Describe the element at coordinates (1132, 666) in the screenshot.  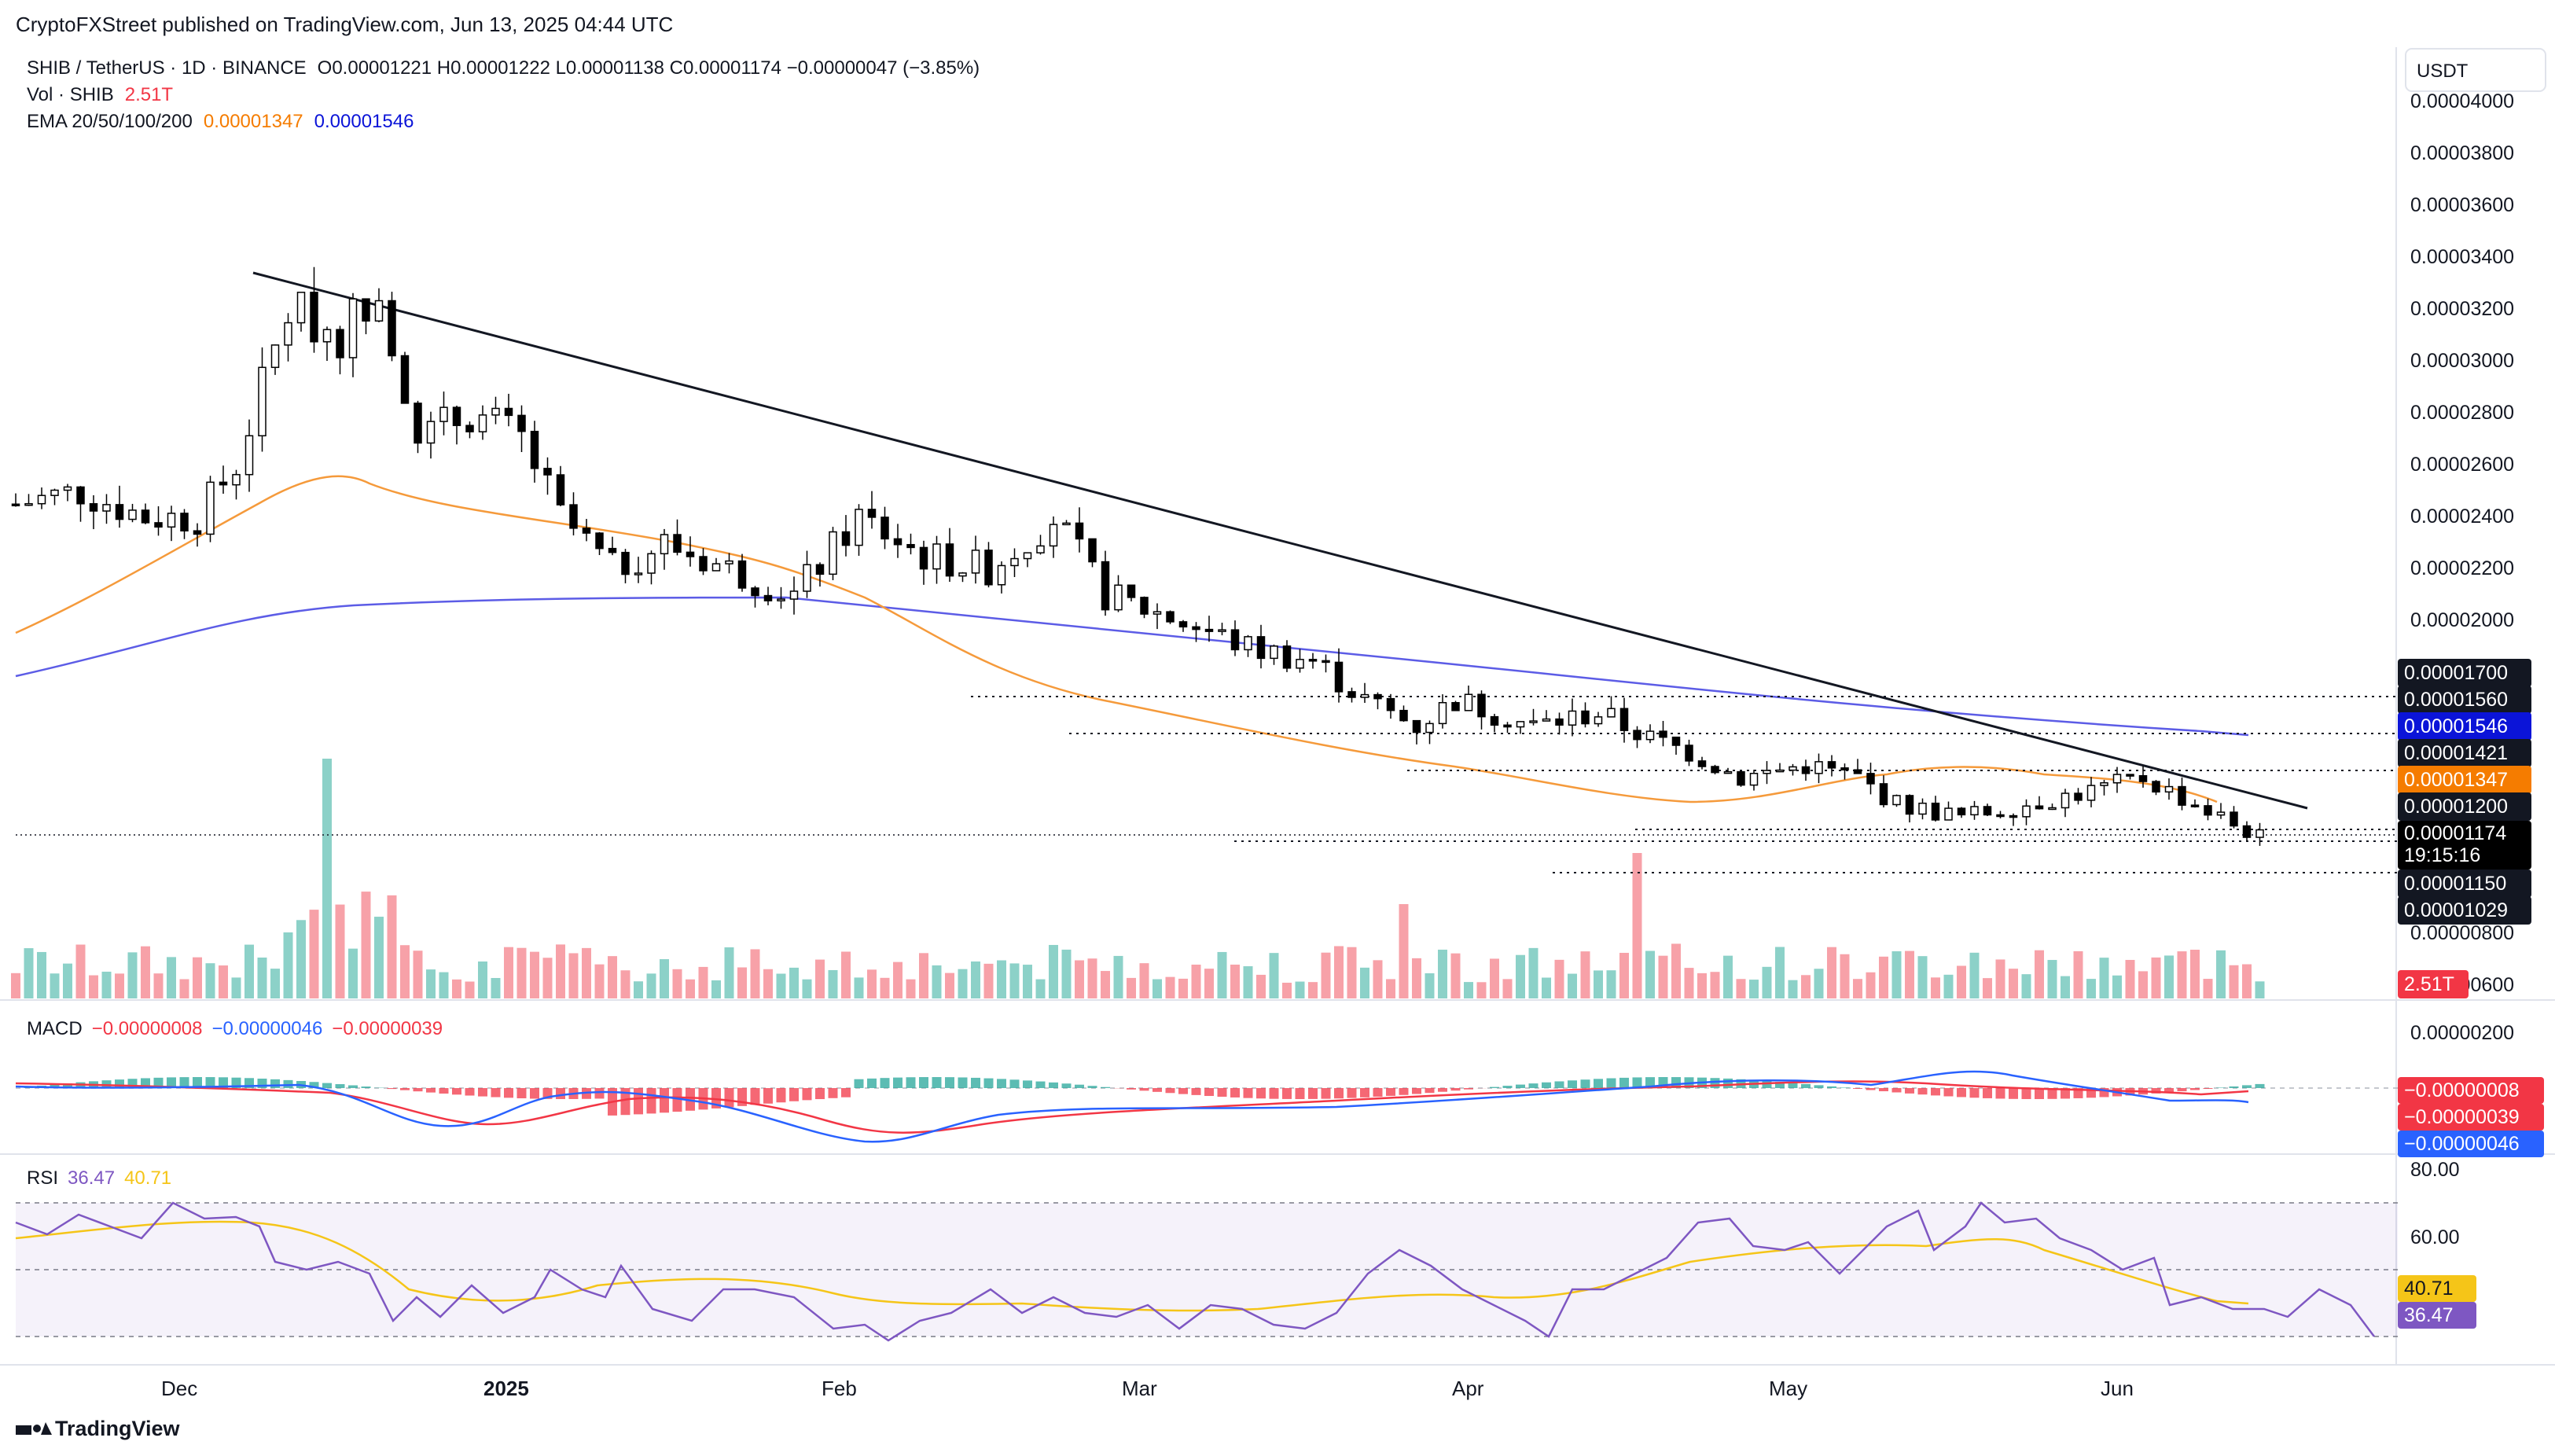
I see `ema200-line` at that location.